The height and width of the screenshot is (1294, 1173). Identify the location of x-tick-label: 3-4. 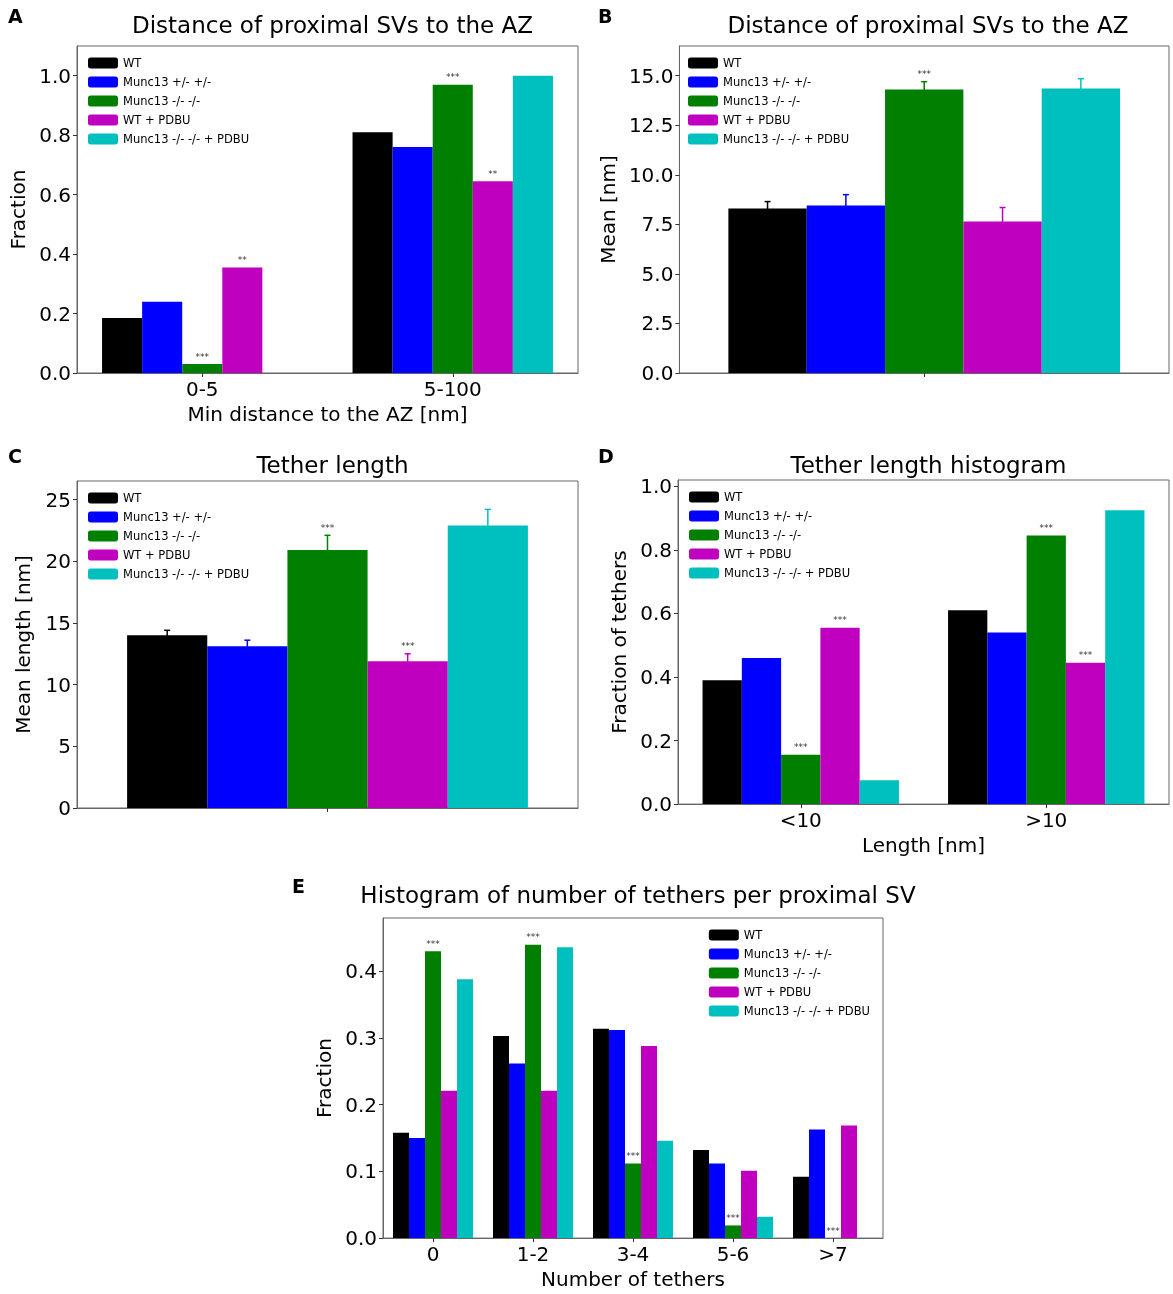
(633, 1254).